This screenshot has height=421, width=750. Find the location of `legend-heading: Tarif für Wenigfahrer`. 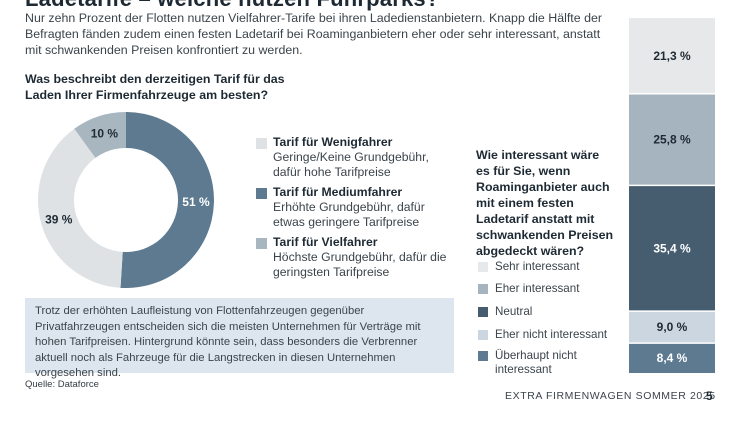

legend-heading: Tarif für Wenigfahrer is located at coordinates (333, 142).